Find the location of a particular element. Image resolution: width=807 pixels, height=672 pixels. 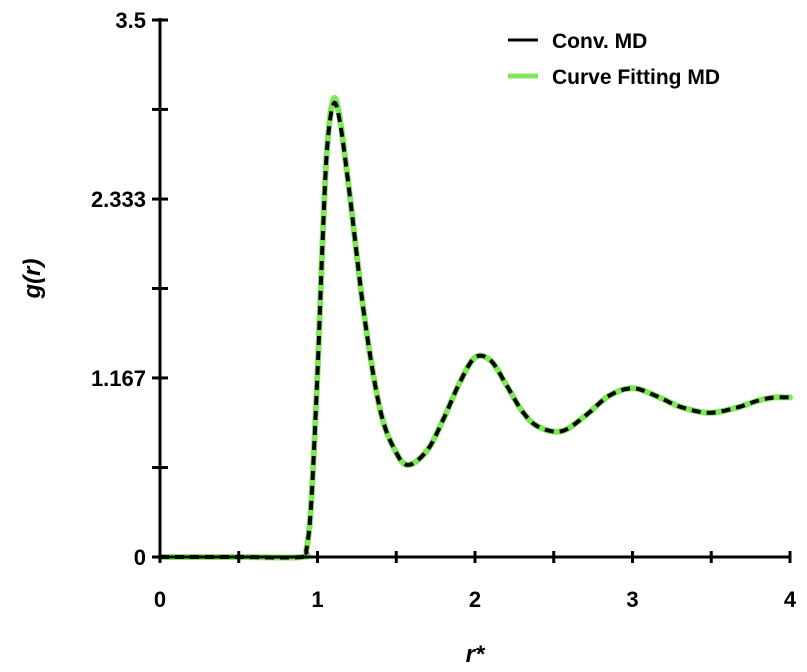

x-tick-label: 3 is located at coordinates (632, 599).